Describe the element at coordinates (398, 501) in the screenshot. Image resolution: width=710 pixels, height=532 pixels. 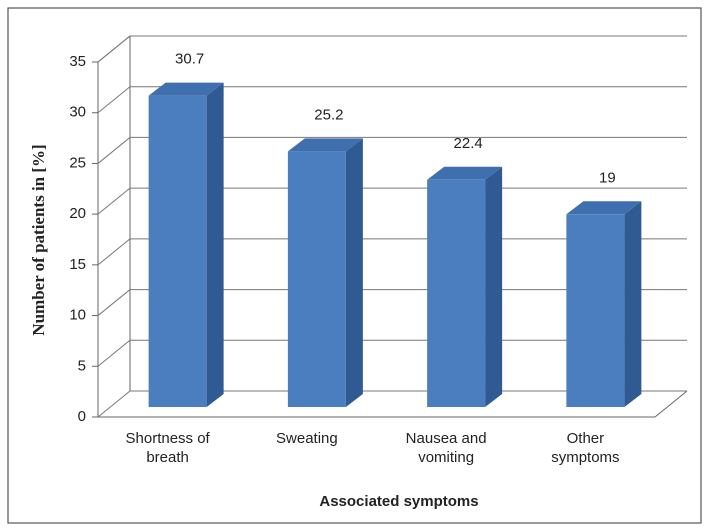
I see `x-axis-label: Associated symptoms` at that location.